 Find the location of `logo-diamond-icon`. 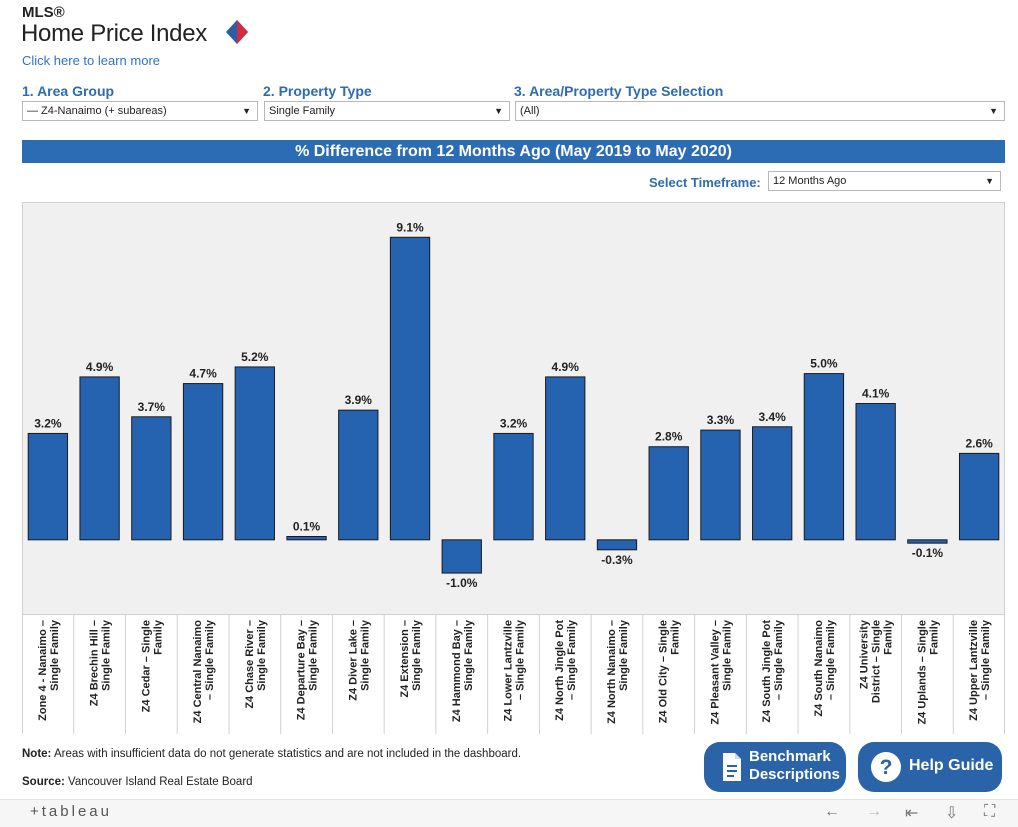

logo-diamond-icon is located at coordinates (237, 32).